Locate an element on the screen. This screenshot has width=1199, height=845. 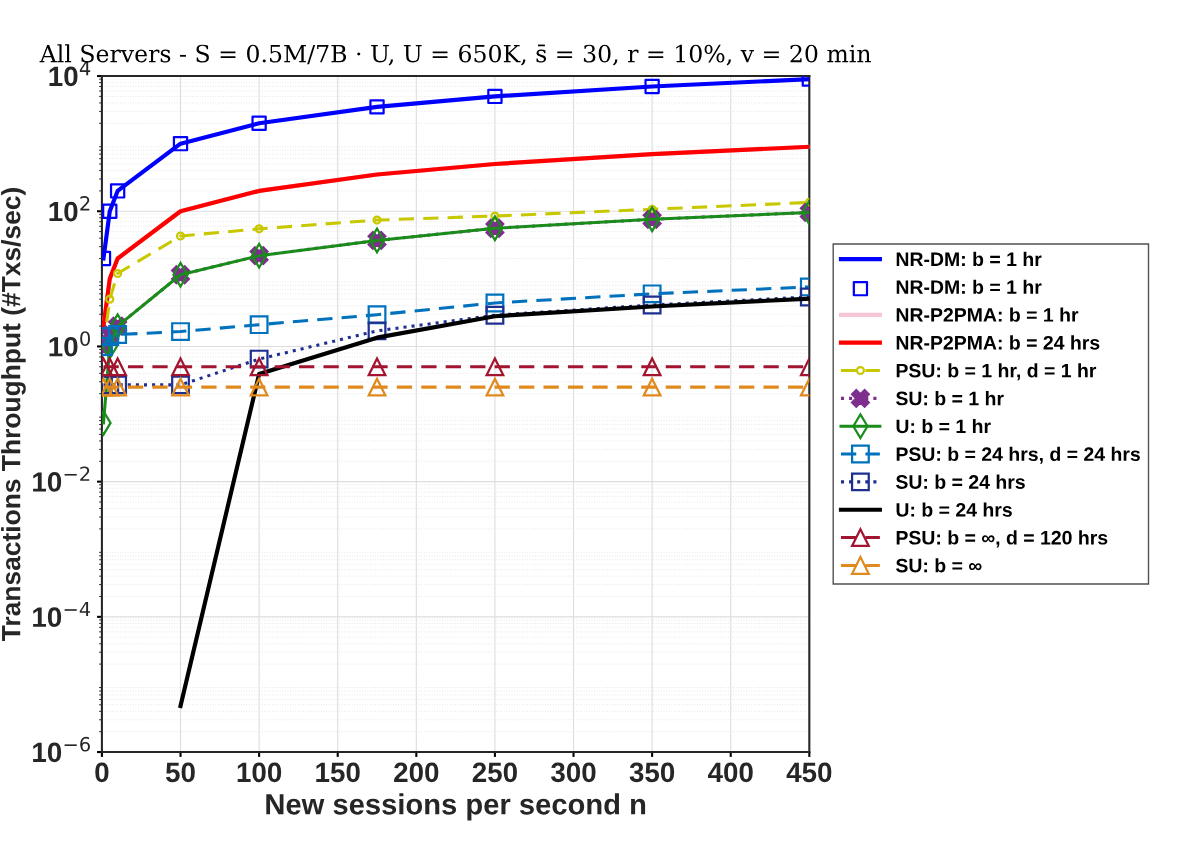
y-tick-label: 10$^{0}$ is located at coordinates (69, 344).